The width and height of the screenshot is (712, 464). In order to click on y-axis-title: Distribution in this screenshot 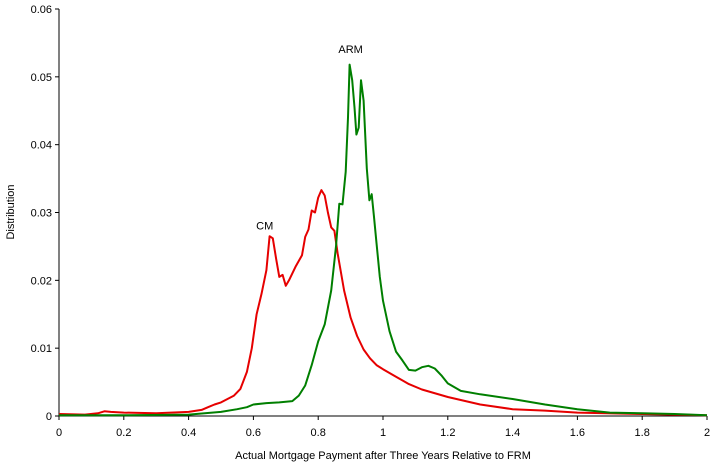, I will do `click(11, 211)`.